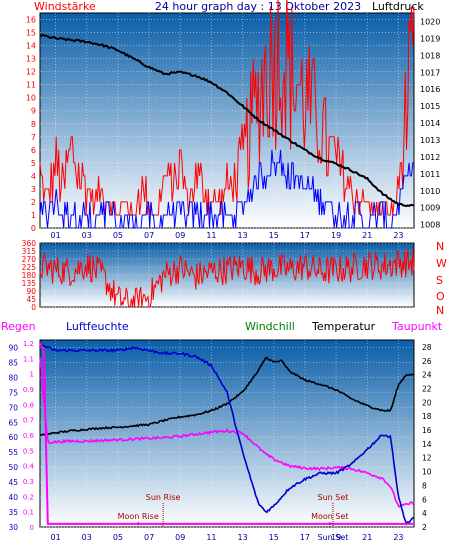  What do you see at coordinates (430, 208) in the screenshot?
I see `pressure-tick-label: 1009` at bounding box center [430, 208].